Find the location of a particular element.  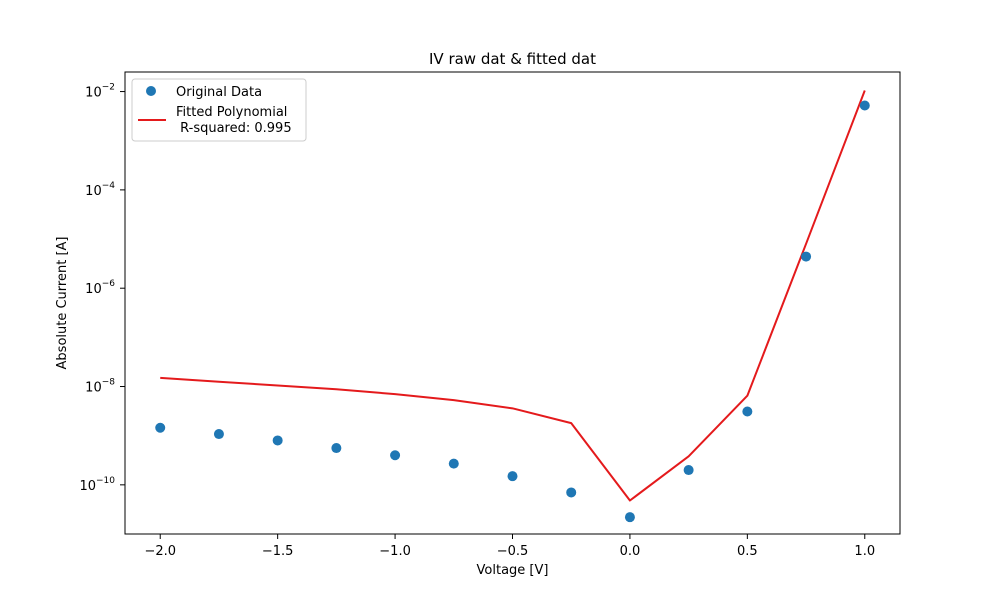

y-axis-label: Absolute Current [A] is located at coordinates (62, 303).